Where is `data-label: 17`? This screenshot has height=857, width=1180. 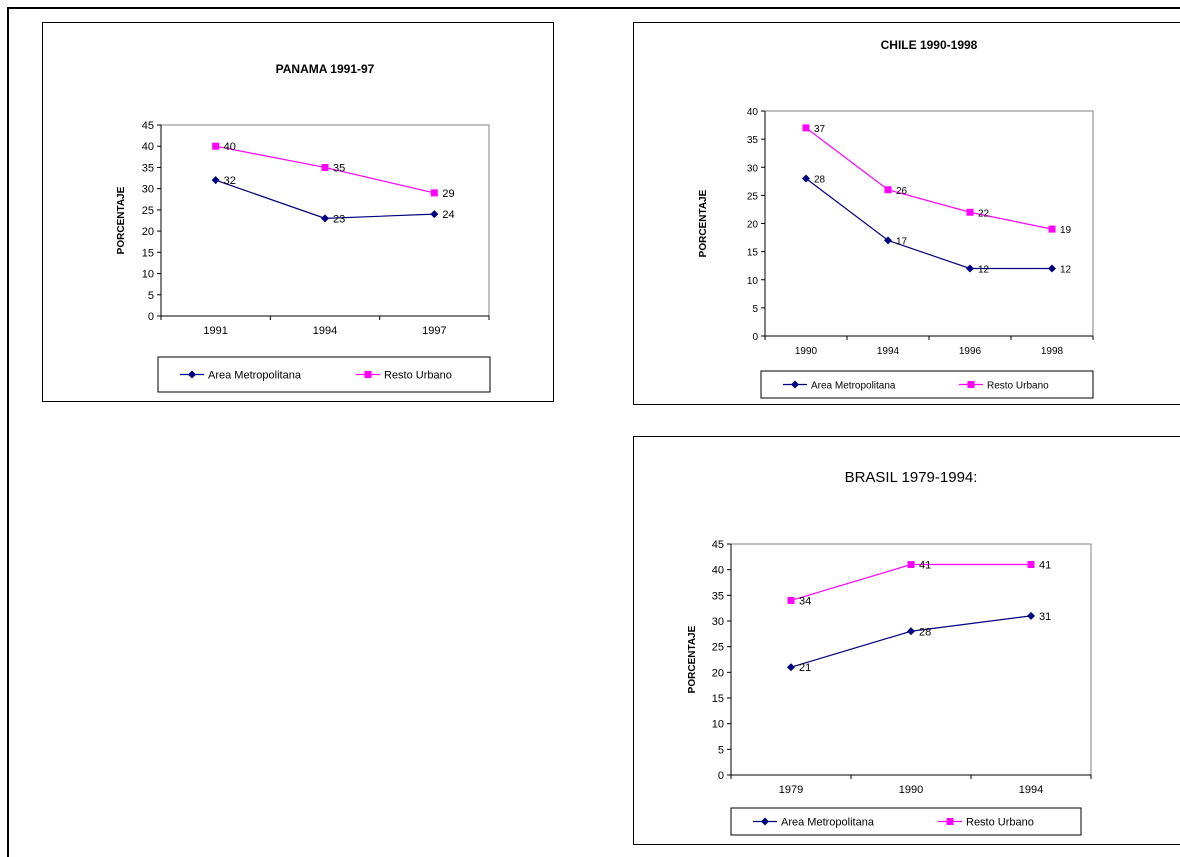 data-label: 17 is located at coordinates (902, 241).